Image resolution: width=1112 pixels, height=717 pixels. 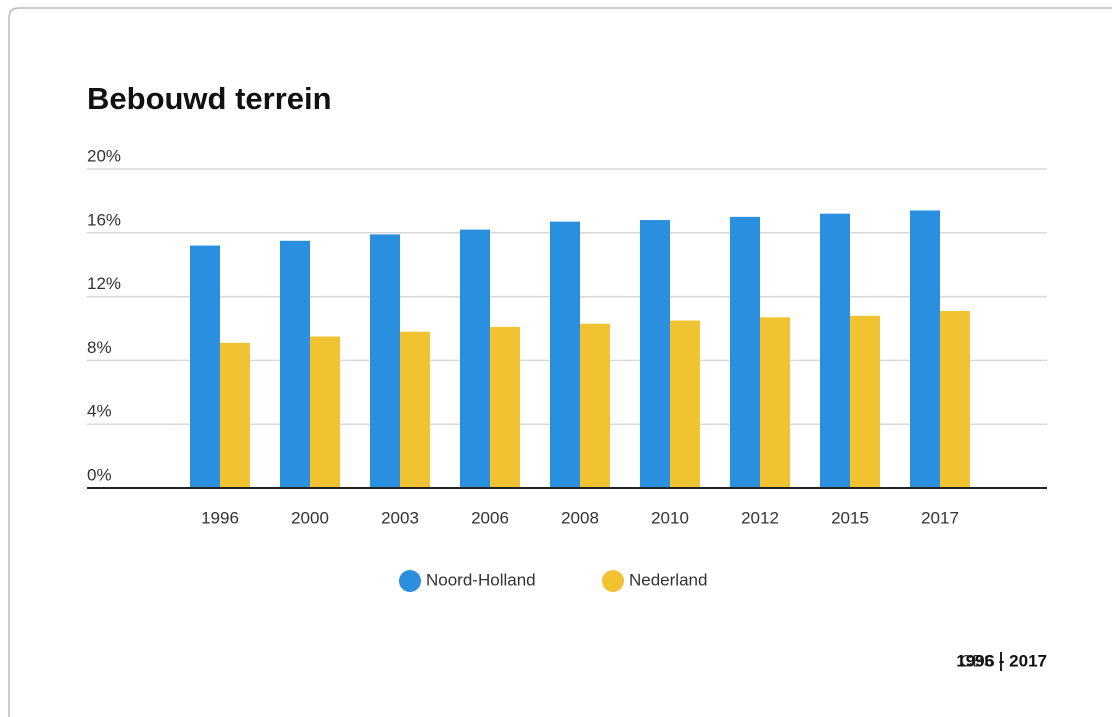 What do you see at coordinates (850, 517) in the screenshot?
I see `x-tick-label: 2015` at bounding box center [850, 517].